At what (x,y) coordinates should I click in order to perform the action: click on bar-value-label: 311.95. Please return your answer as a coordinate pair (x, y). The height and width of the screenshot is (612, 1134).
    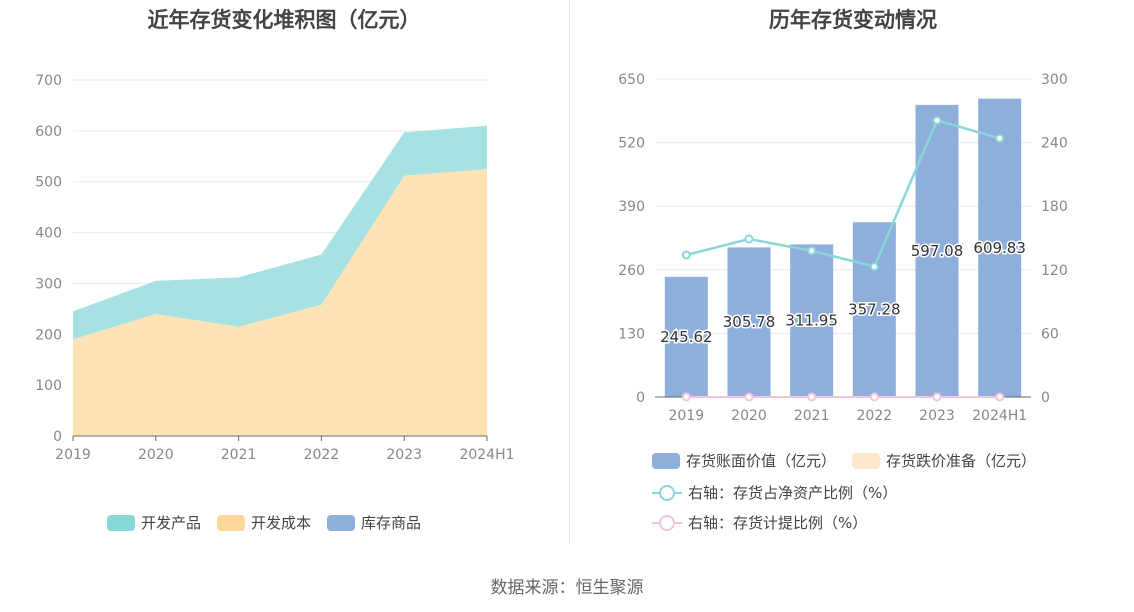
    Looking at the image, I should click on (811, 321).